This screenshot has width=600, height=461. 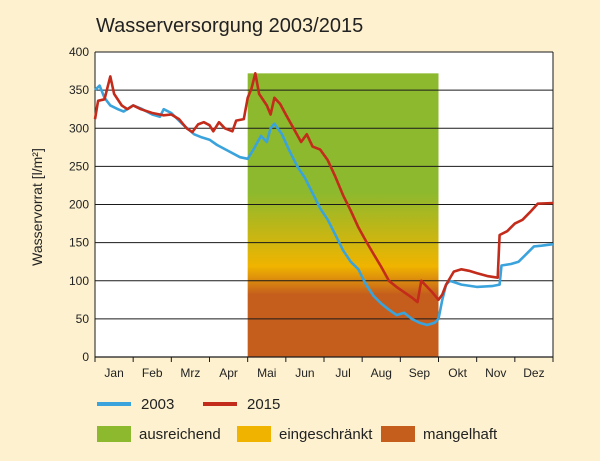 What do you see at coordinates (533, 373) in the screenshot?
I see `x-tick-label: Dez` at bounding box center [533, 373].